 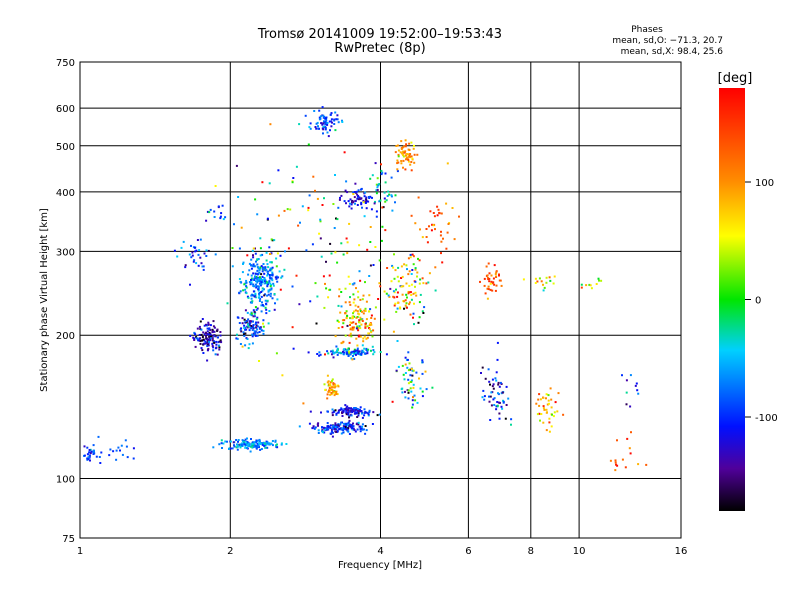 What do you see at coordinates (44, 300) in the screenshot?
I see `y-axis-label: Stationary phase Virtual Height [km]` at bounding box center [44, 300].